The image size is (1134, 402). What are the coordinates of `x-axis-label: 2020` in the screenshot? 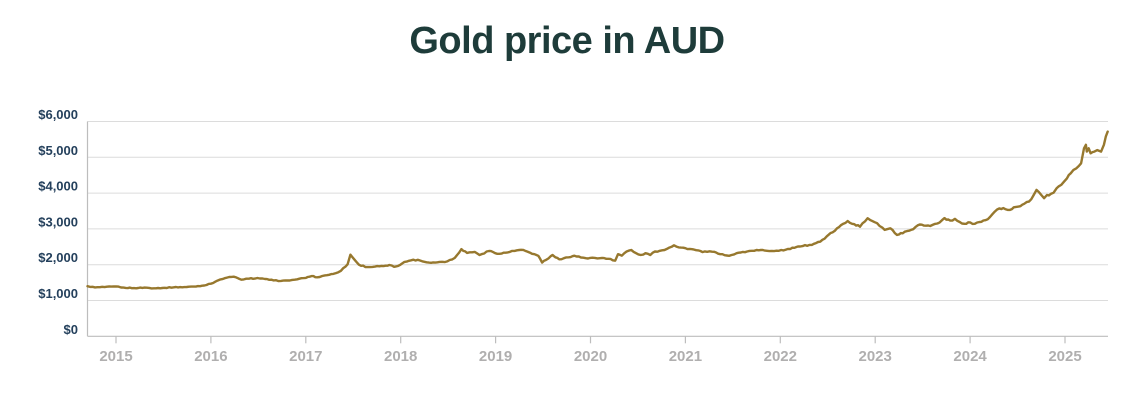 It's located at (590, 356).